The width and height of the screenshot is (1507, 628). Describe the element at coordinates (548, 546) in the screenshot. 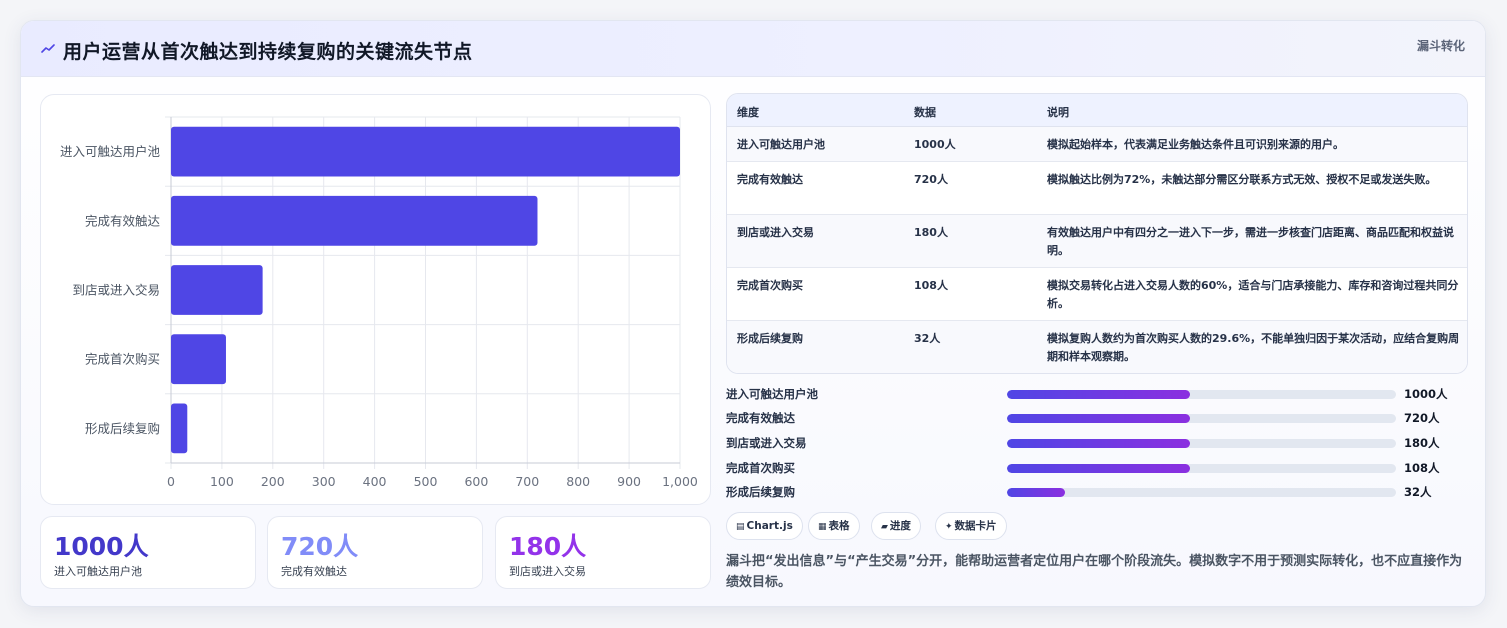

I see `stat-value: 180人` at that location.